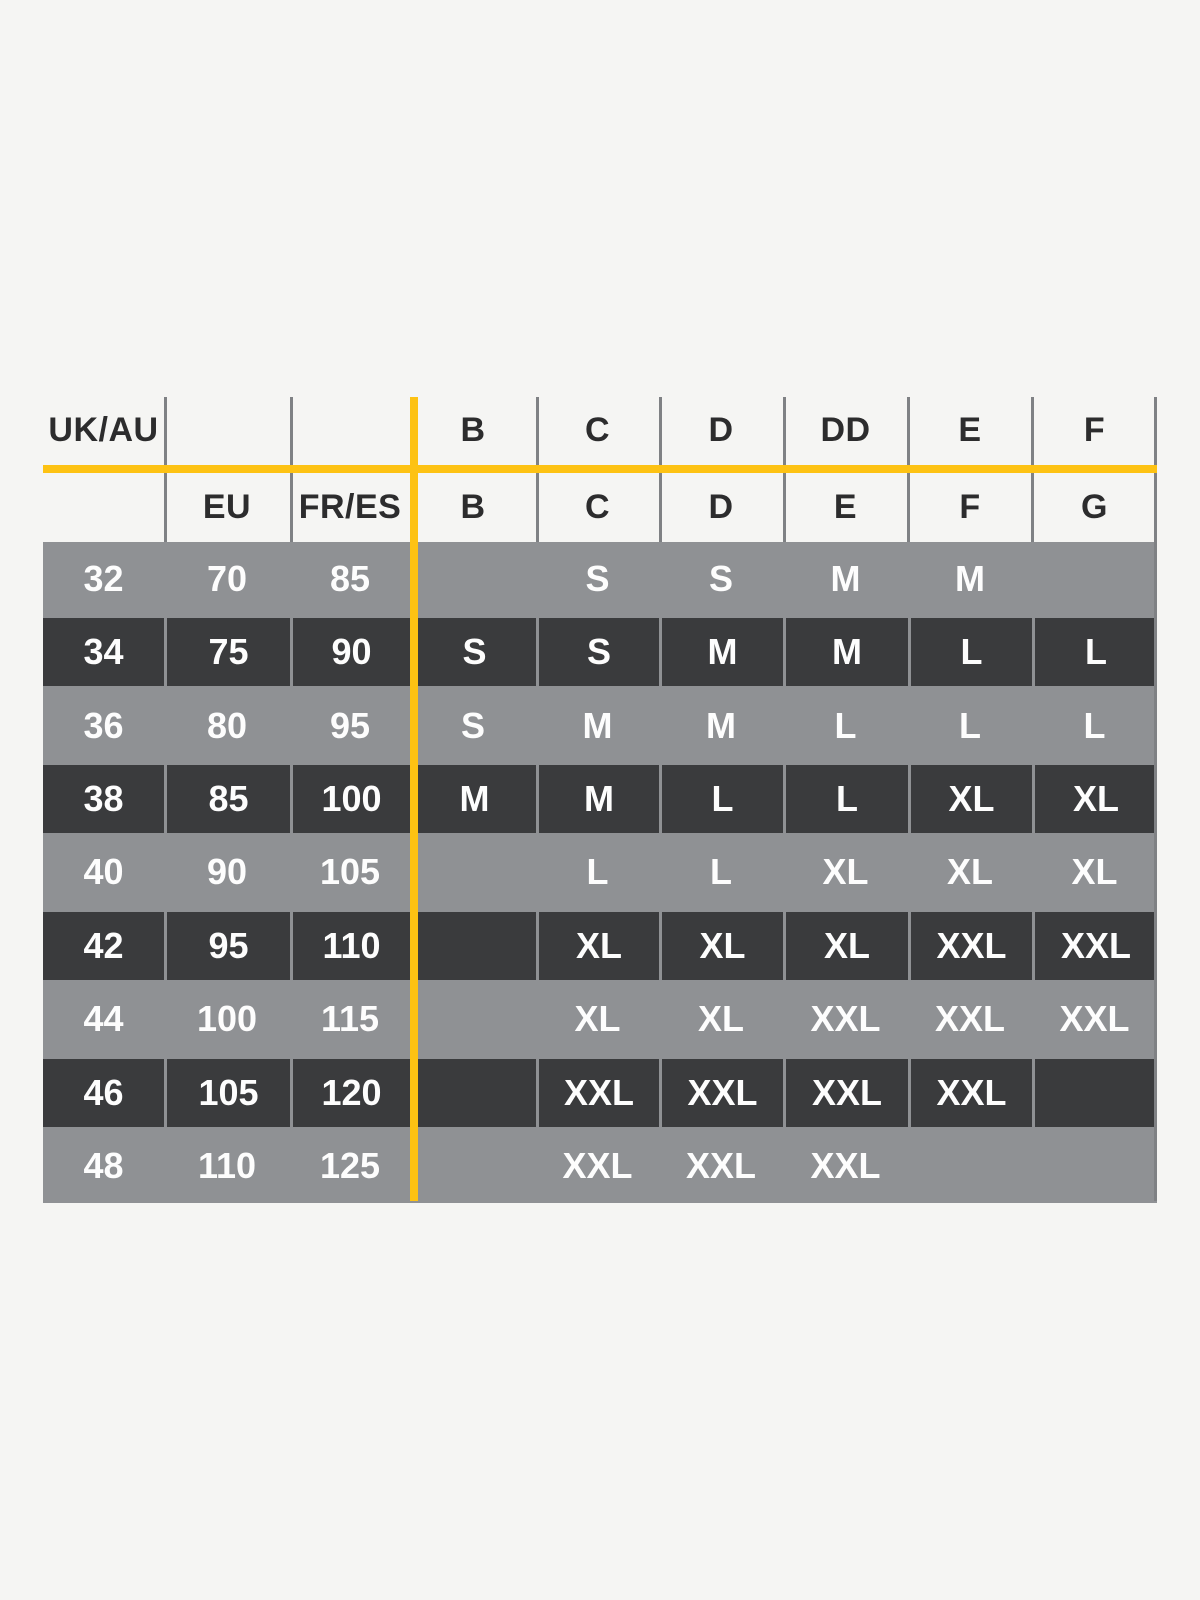 This screenshot has width=1200, height=1600. I want to click on table-row: 42 95 110 XL XL XL XXL XXL, so click(600, 946).